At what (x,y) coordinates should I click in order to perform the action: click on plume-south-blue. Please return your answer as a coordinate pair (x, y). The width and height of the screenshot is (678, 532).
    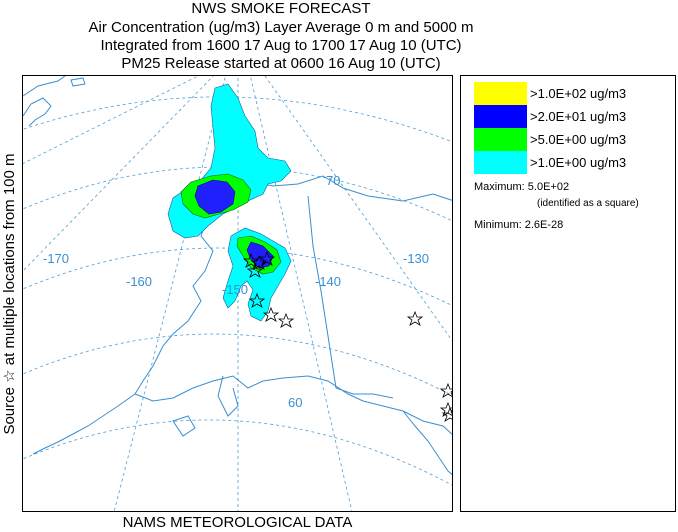
    Looking at the image, I should click on (260, 255).